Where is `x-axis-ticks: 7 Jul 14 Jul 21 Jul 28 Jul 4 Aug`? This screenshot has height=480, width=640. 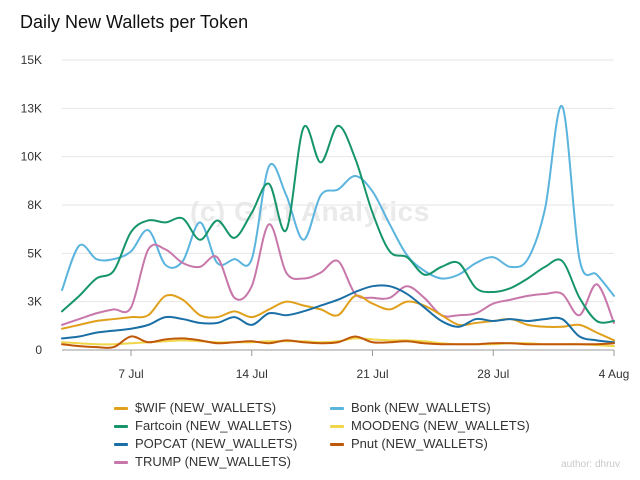
x-axis-ticks: 7 Jul 14 Jul 21 Jul 28 Jul 4 Aug is located at coordinates (346, 365).